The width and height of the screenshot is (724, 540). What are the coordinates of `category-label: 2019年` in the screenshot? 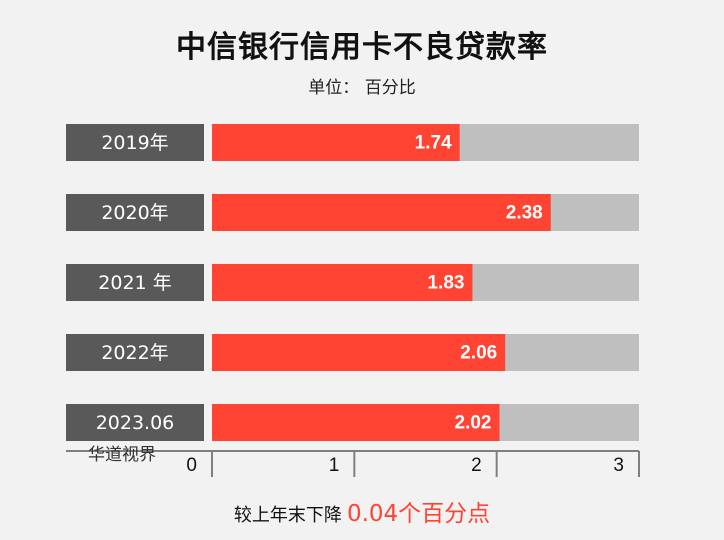 It's located at (134, 143).